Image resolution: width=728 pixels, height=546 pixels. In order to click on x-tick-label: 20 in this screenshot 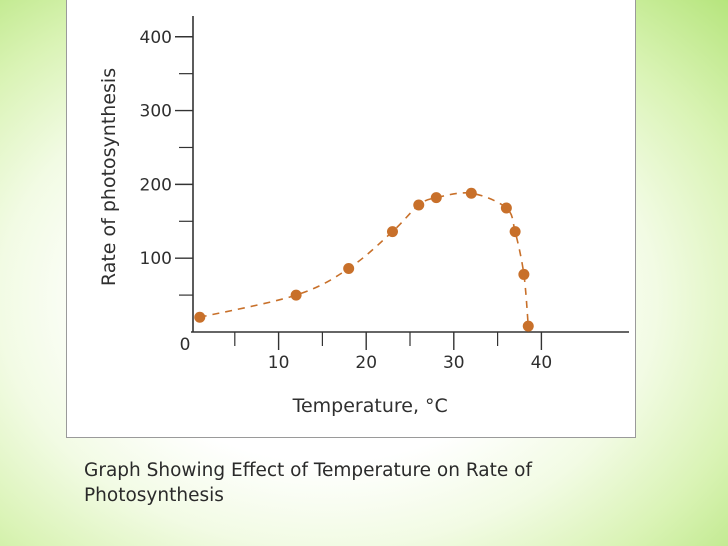, I will do `click(366, 363)`.